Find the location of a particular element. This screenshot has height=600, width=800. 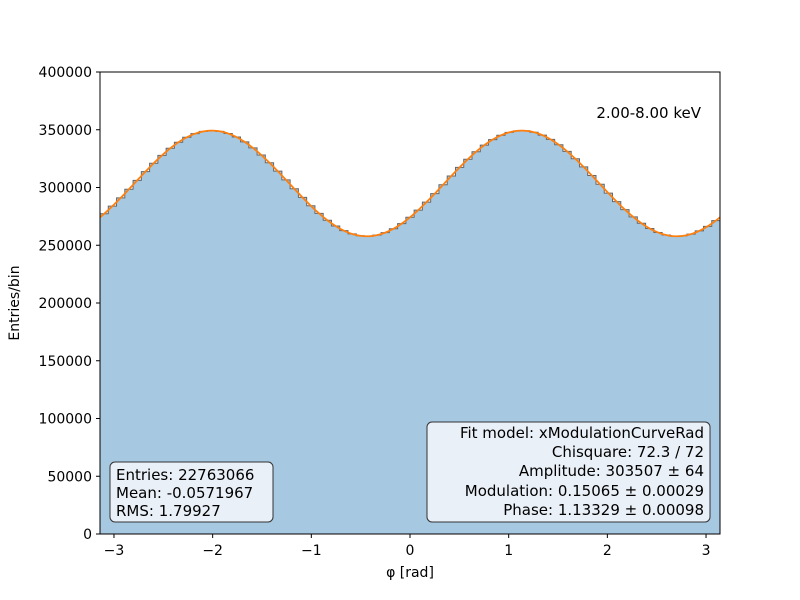

stats-rms: RMS: 1.79927 is located at coordinates (168, 511).